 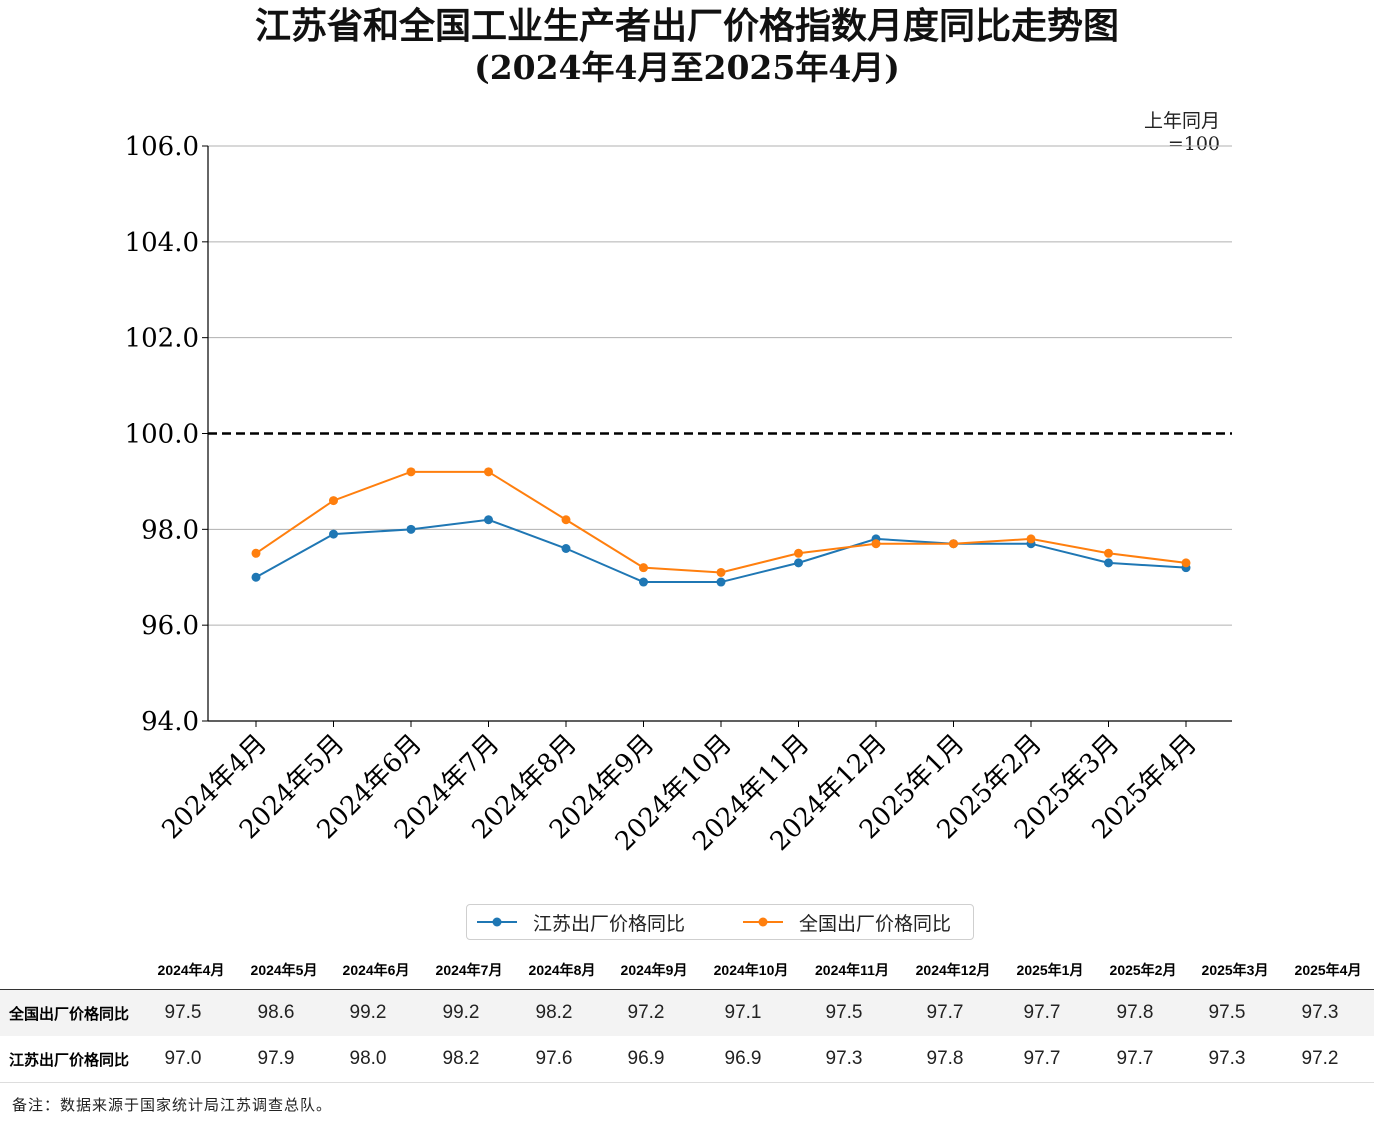 What do you see at coordinates (172, 1105) in the screenshot?
I see `footnote: 备注：数据来源于国家统计局江苏调查总队。` at bounding box center [172, 1105].